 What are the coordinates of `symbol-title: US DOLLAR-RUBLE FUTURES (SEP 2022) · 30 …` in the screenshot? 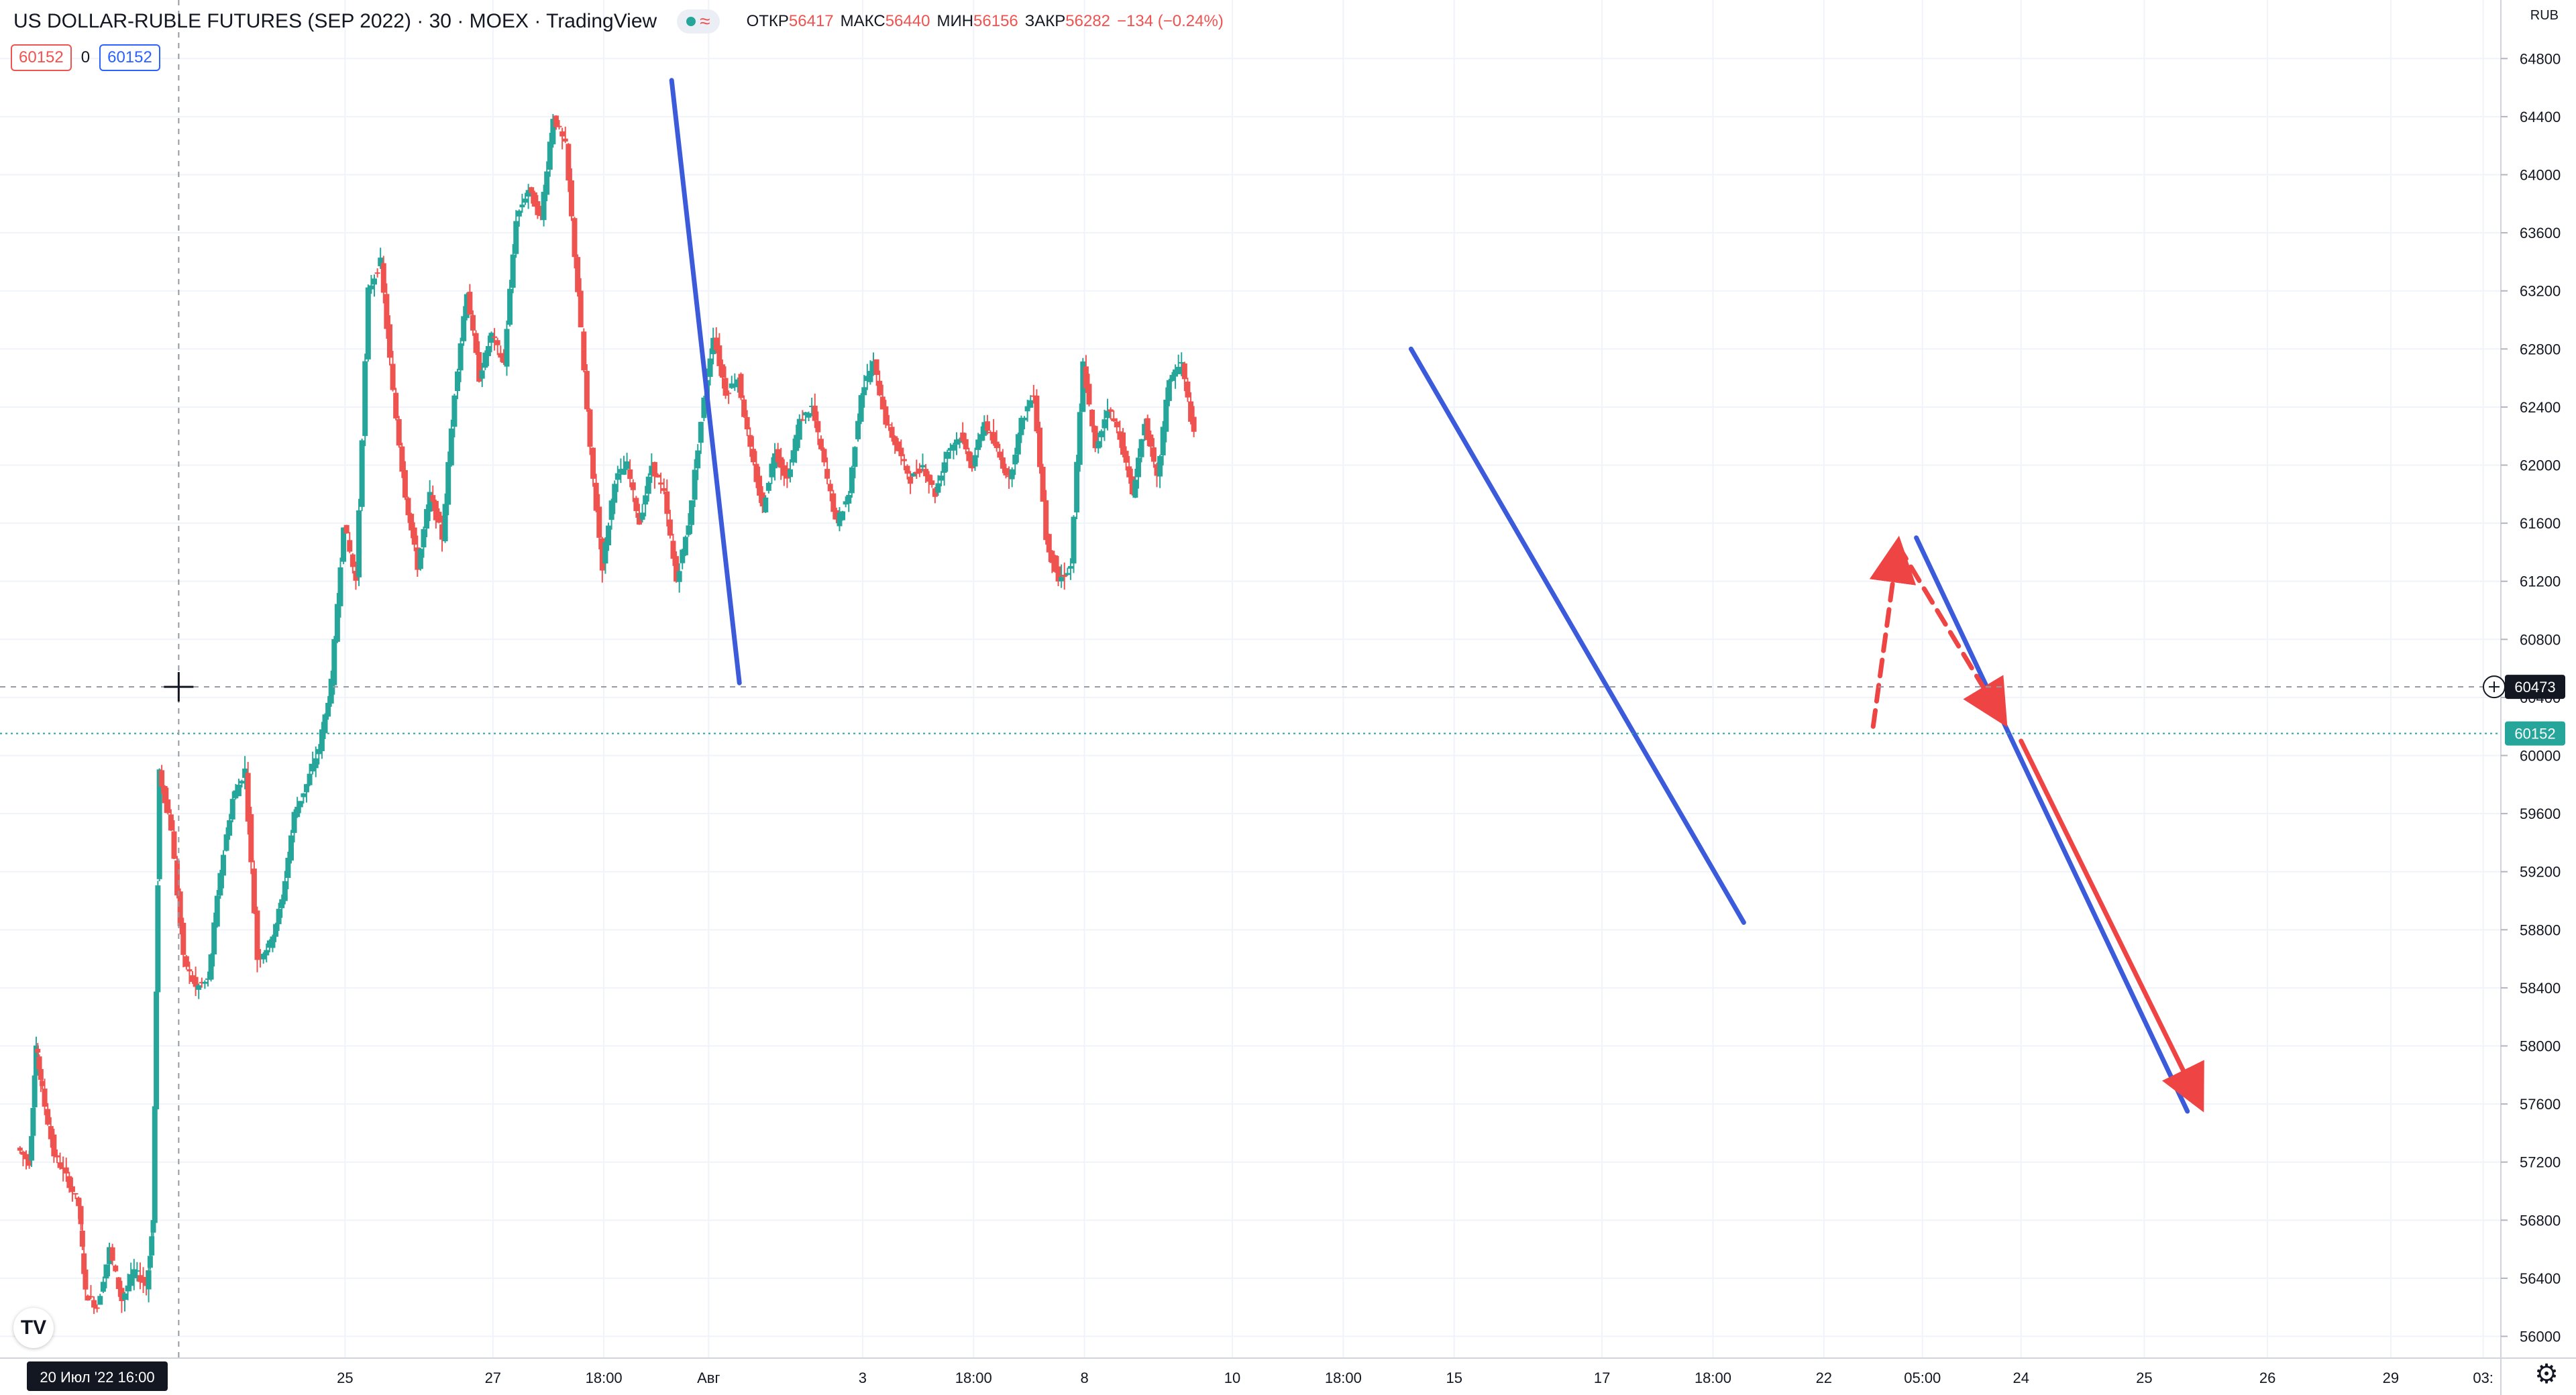 It's located at (335, 21).